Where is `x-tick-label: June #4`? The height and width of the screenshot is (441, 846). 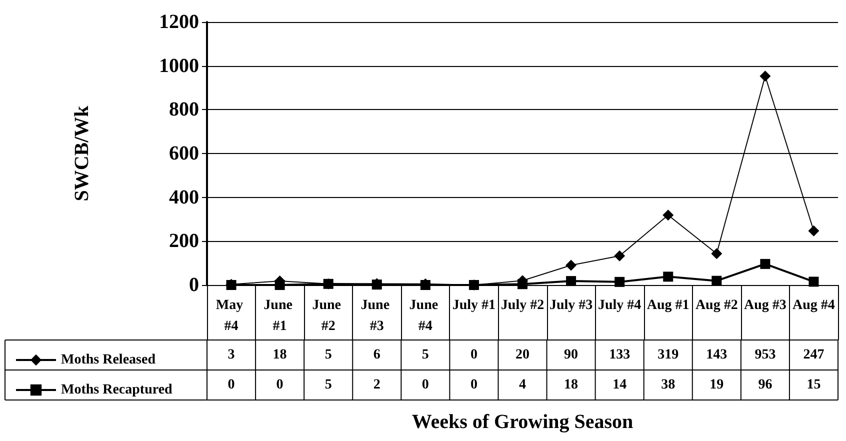 x-tick-label: June #4 is located at coordinates (425, 316).